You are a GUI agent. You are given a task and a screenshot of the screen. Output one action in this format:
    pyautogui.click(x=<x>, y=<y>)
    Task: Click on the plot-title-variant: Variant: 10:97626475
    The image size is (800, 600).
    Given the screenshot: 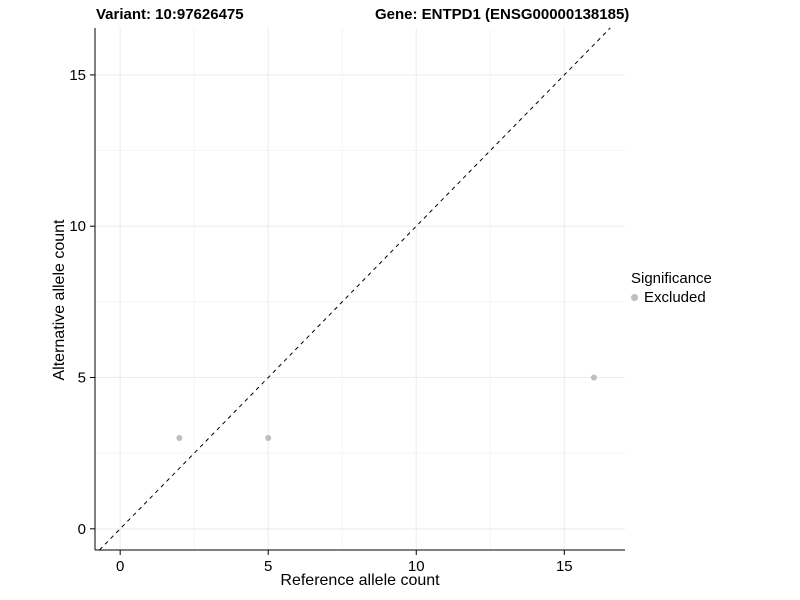 What is the action you would take?
    pyautogui.click(x=170, y=14)
    